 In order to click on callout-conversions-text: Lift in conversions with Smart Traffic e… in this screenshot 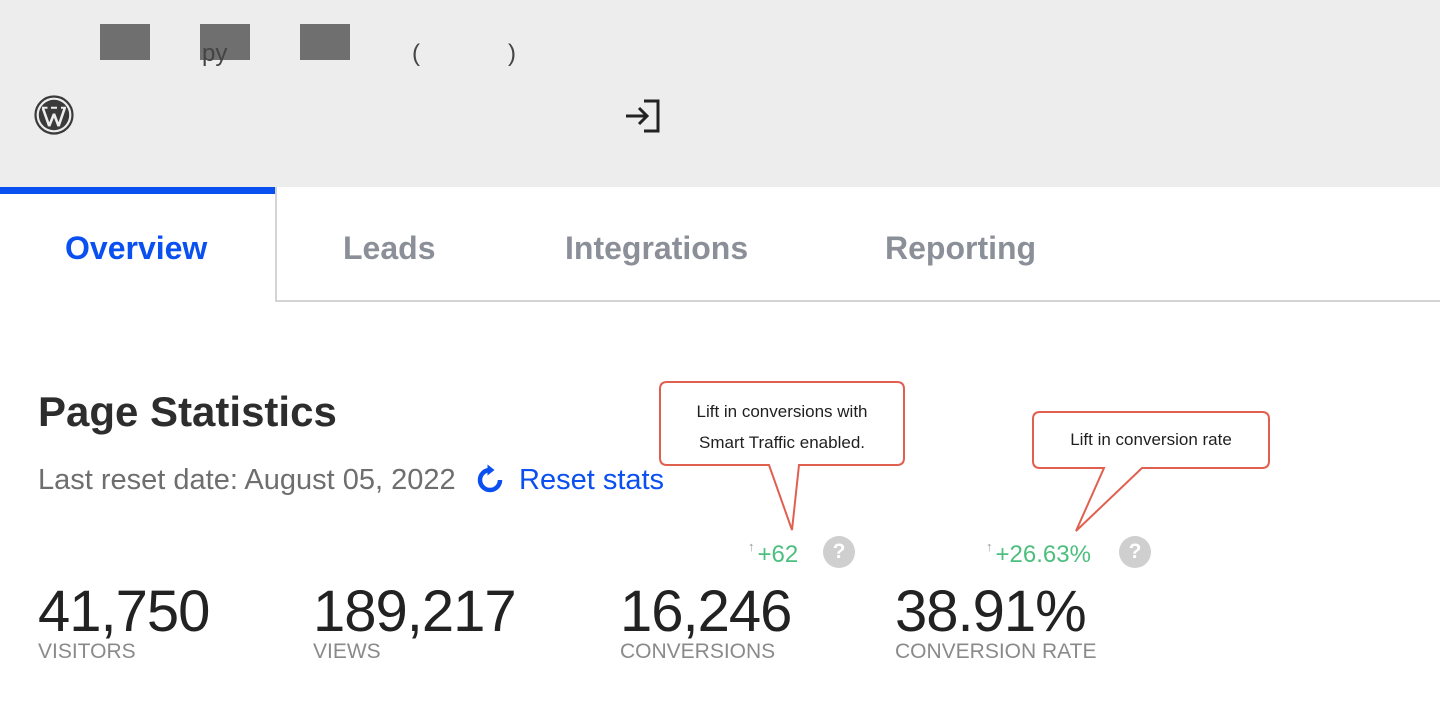, I will do `click(782, 427)`.